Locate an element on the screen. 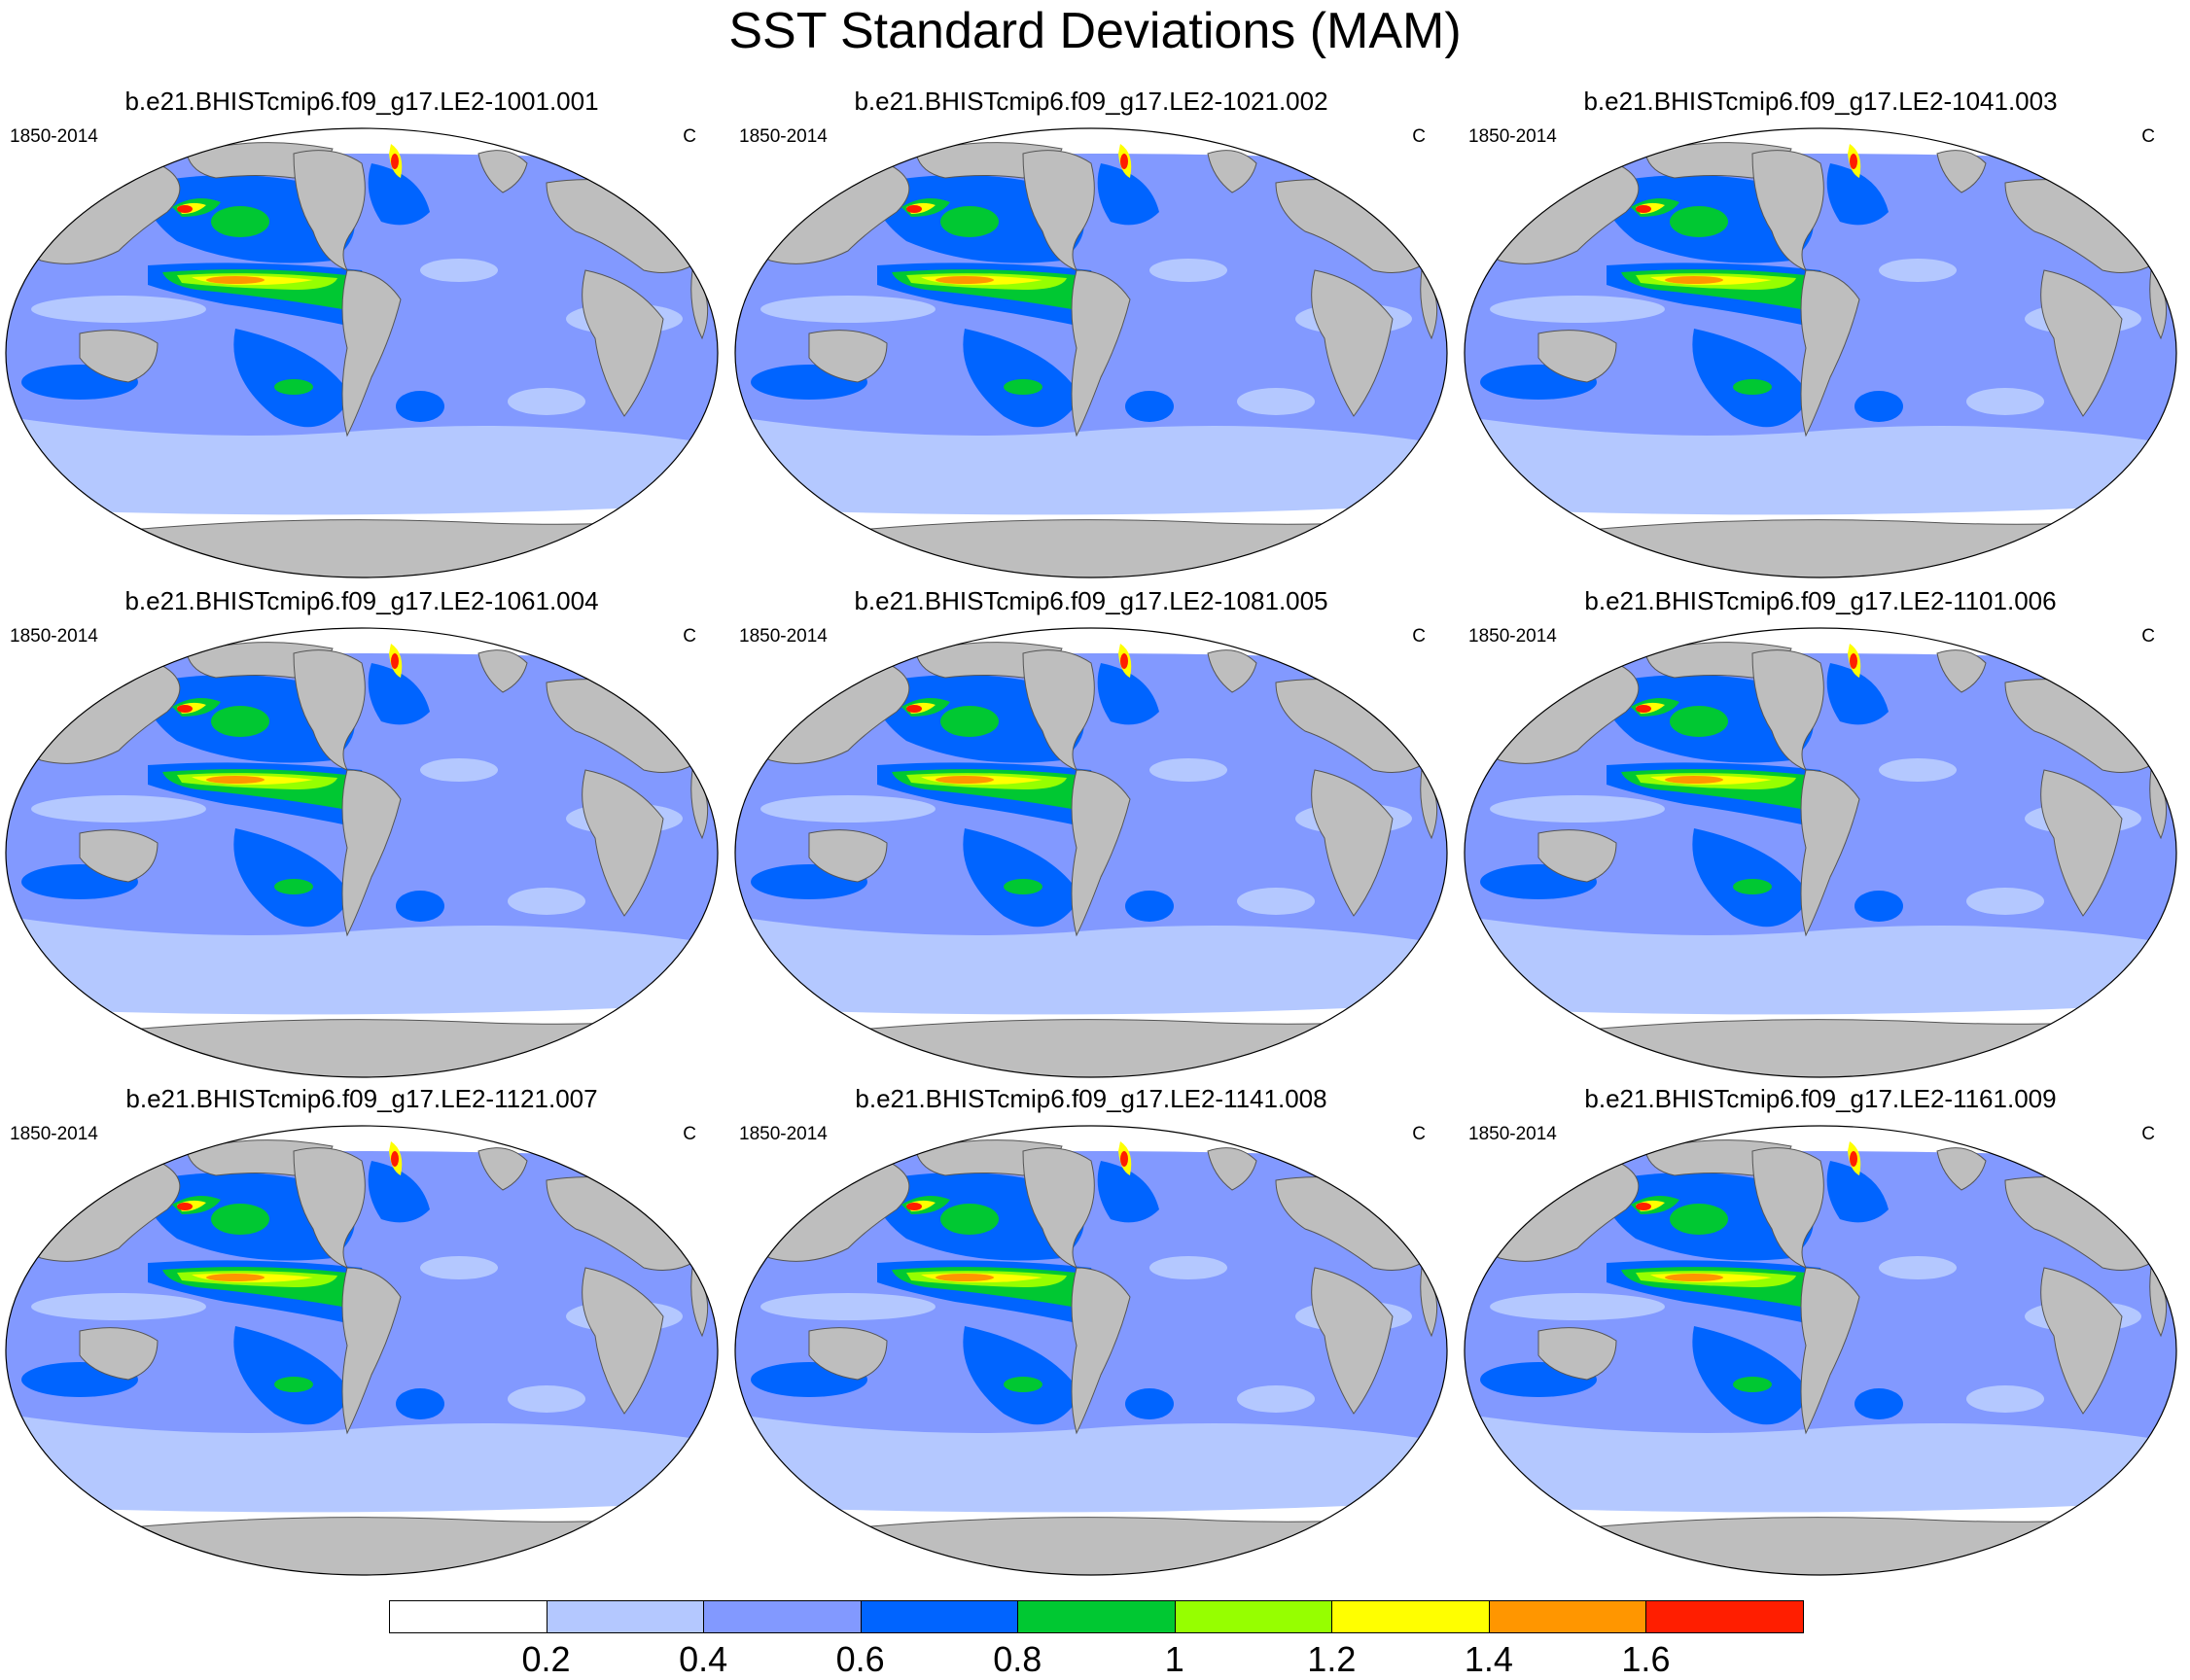  colorbar-tick-label: 0.6 is located at coordinates (860, 1659).